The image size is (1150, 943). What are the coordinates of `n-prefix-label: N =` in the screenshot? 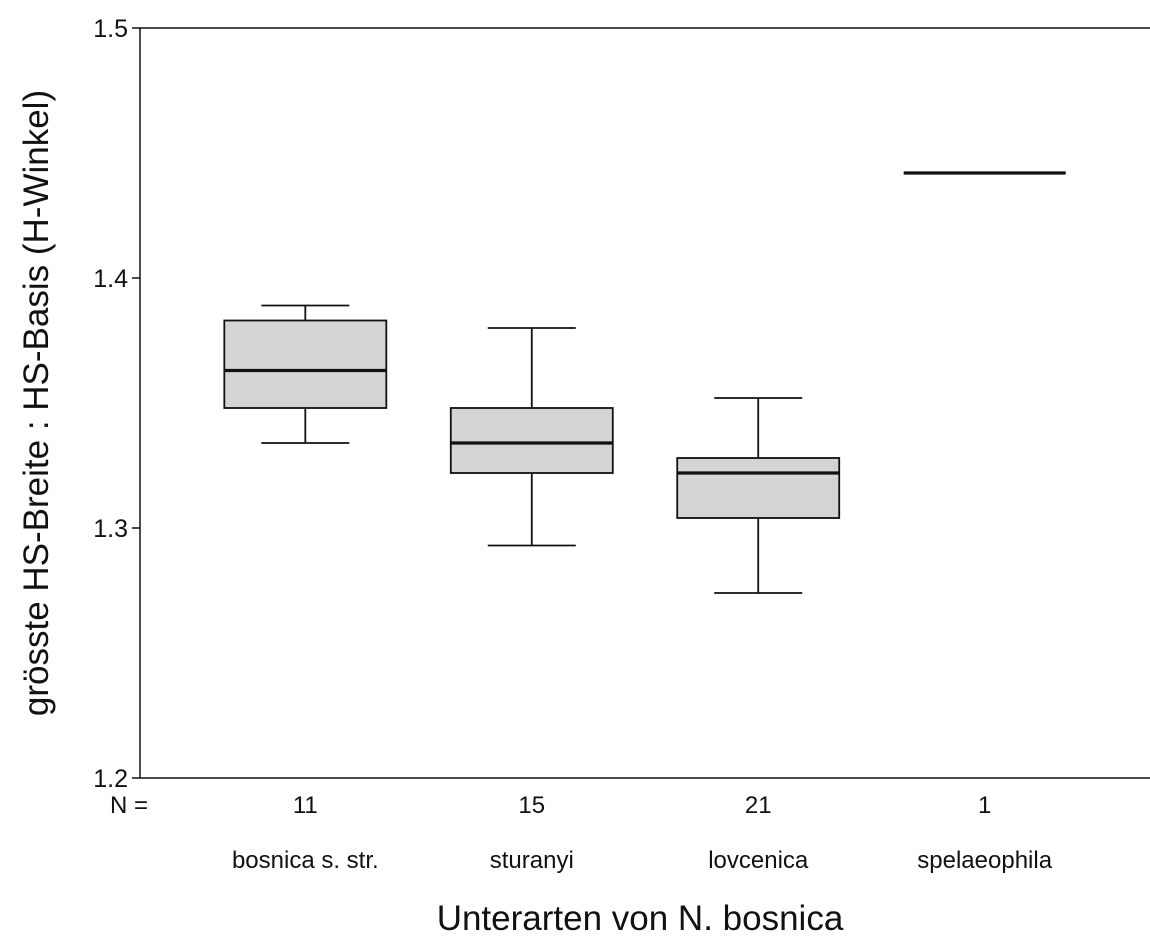 It's located at (129, 805).